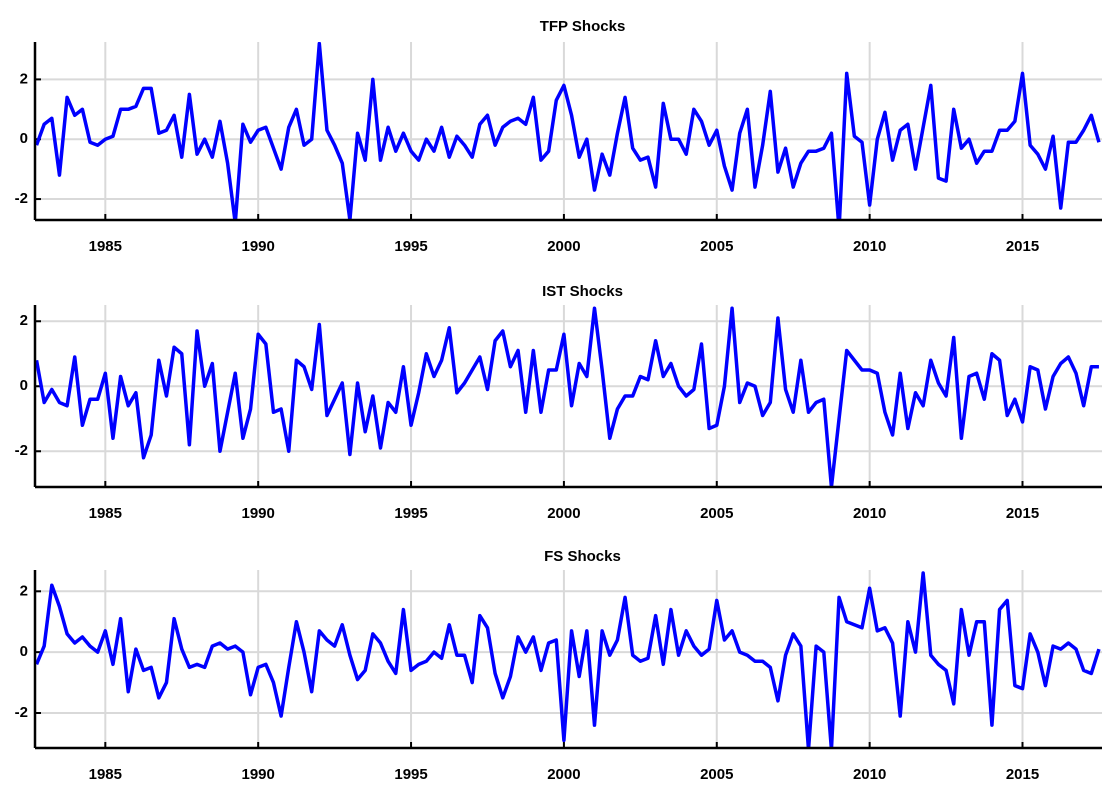 This screenshot has width=1102, height=785. Describe the element at coordinates (582, 291) in the screenshot. I see `panel-title: IST Shocks` at that location.